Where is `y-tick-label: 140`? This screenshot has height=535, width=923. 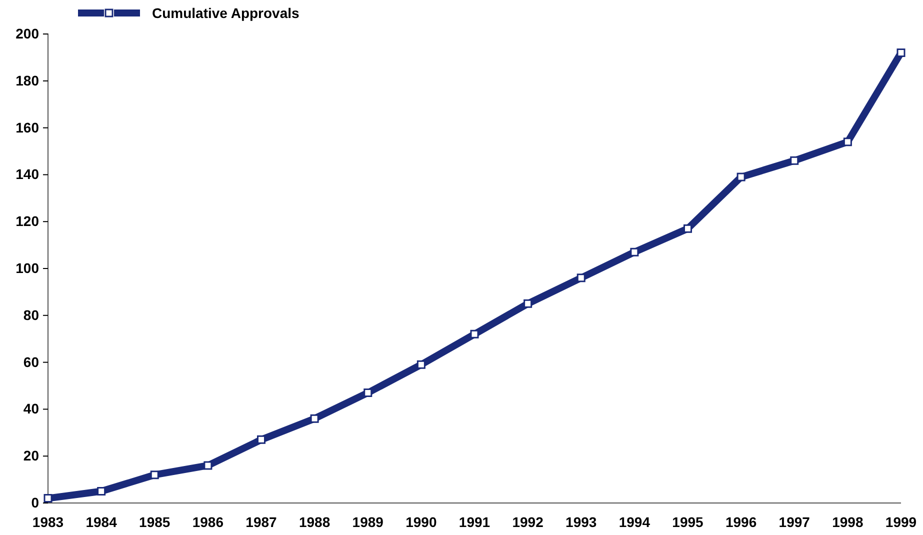
y-tick-label: 140 is located at coordinates (28, 174).